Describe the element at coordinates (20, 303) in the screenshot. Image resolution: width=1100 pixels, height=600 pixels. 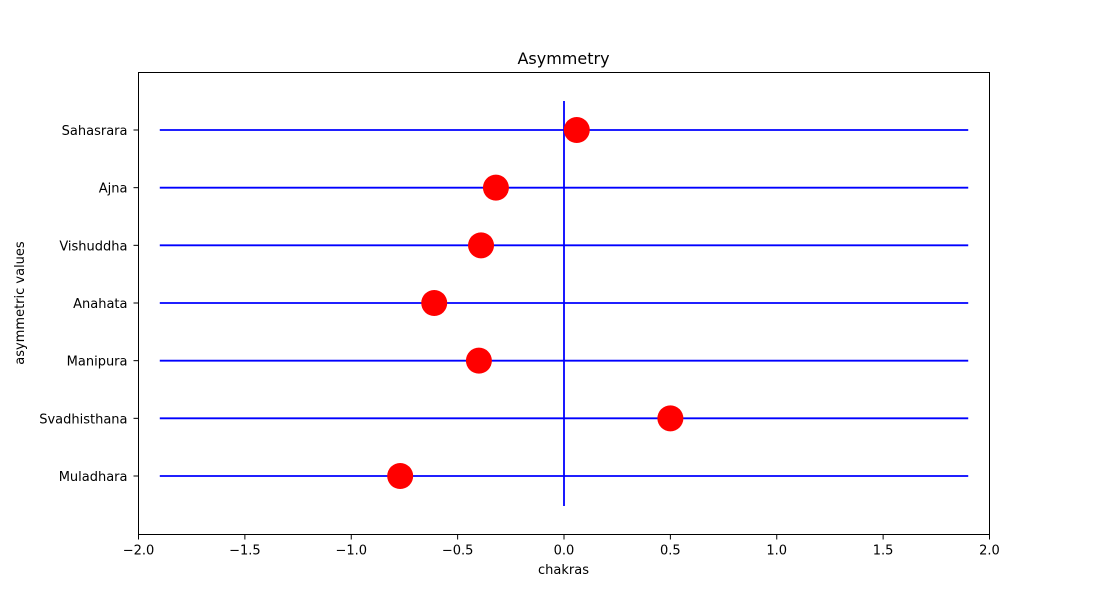
I see `y-axis-label: asymmetric values` at that location.